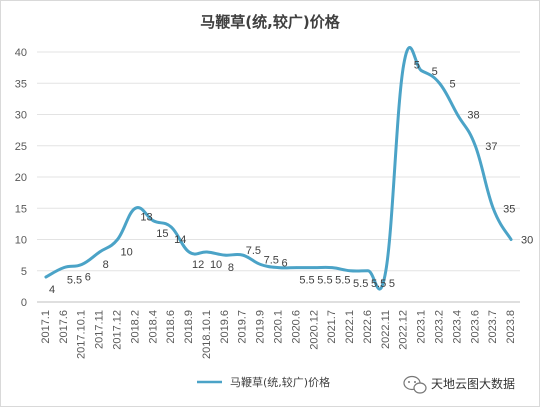 Image resolution: width=540 pixels, height=407 pixels. I want to click on y-tick-label: 35, so click(21, 84).